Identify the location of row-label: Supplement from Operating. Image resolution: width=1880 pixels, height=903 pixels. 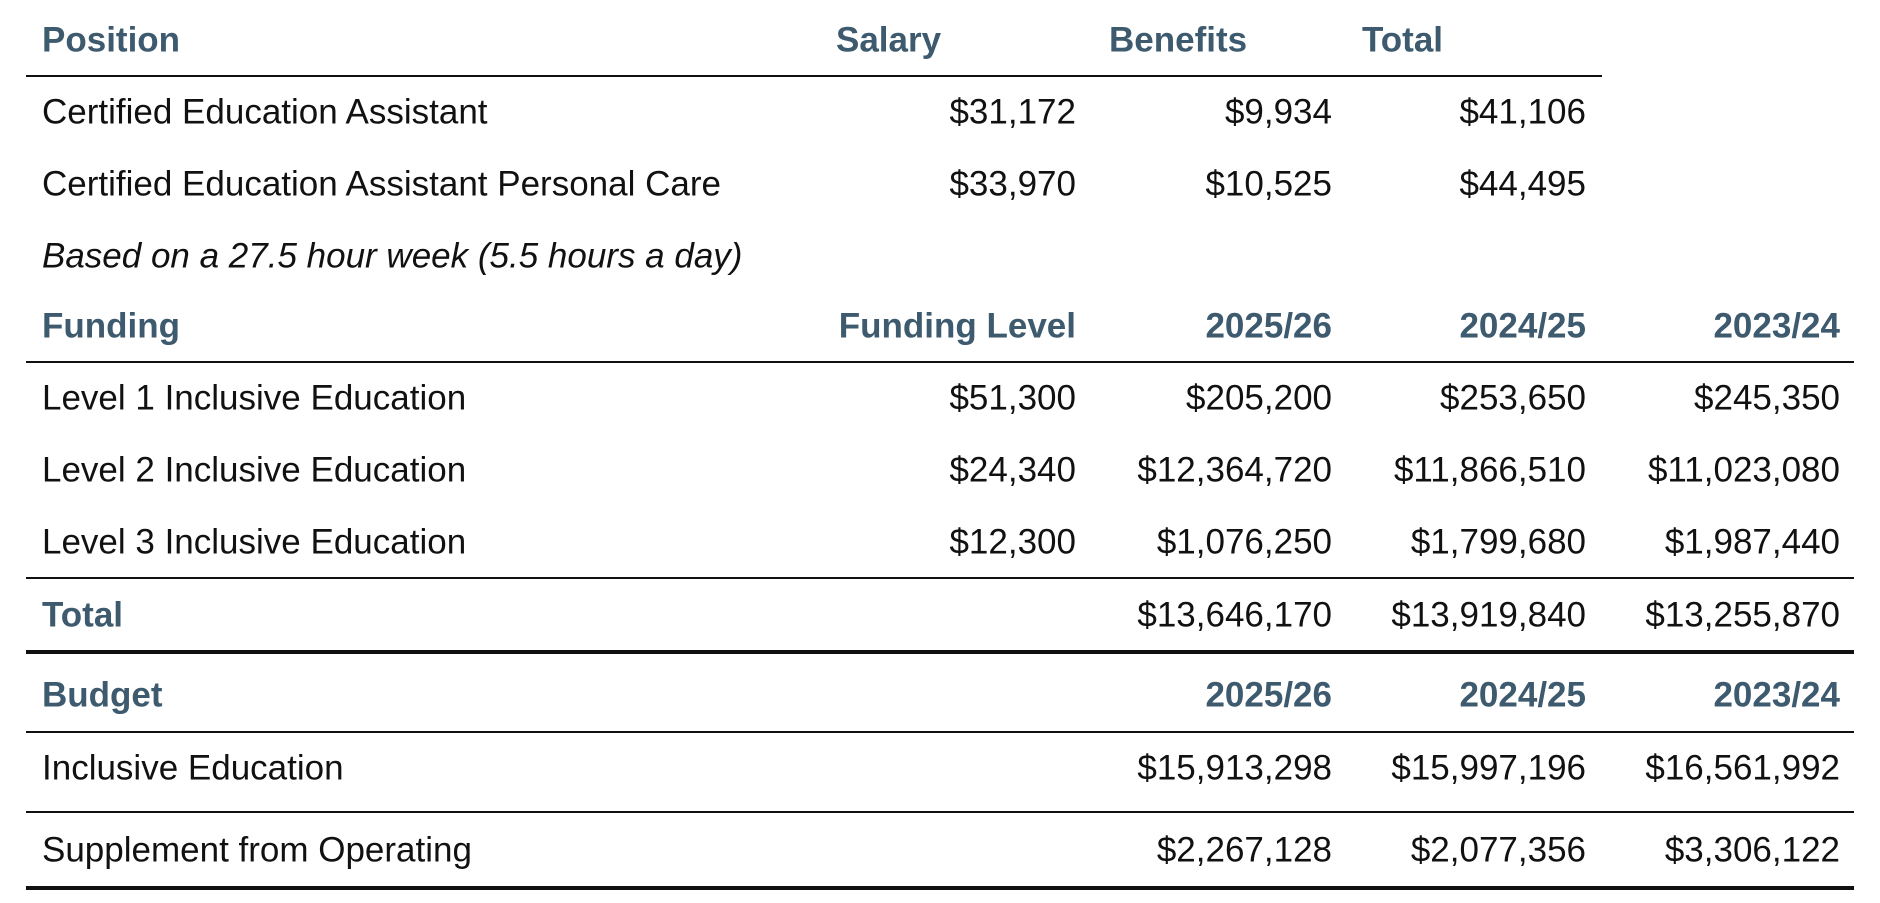
(257, 849).